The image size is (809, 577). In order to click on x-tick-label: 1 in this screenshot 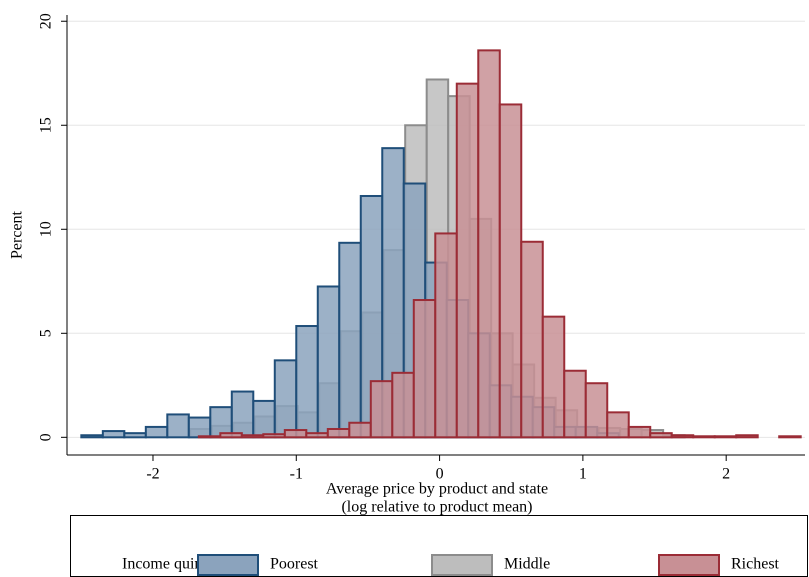, I will do `click(583, 474)`.